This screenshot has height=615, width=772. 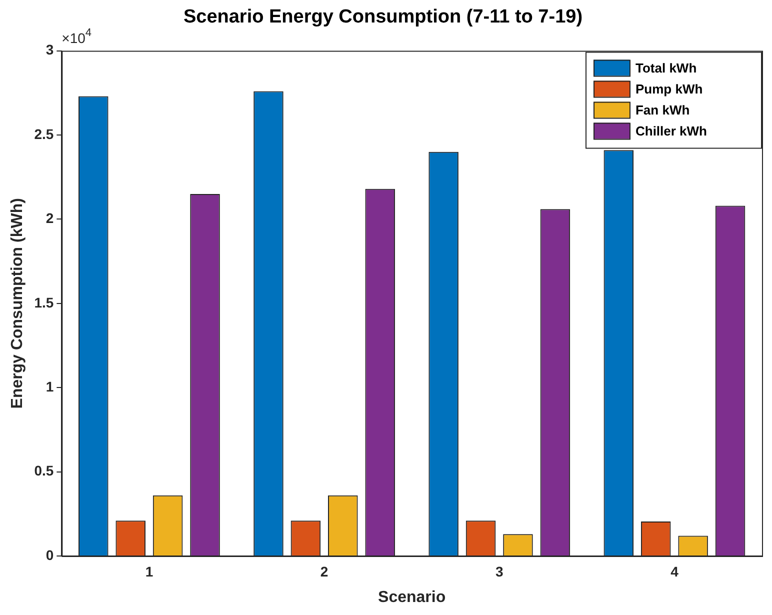 I want to click on x-tick-label: 1, so click(x=149, y=571).